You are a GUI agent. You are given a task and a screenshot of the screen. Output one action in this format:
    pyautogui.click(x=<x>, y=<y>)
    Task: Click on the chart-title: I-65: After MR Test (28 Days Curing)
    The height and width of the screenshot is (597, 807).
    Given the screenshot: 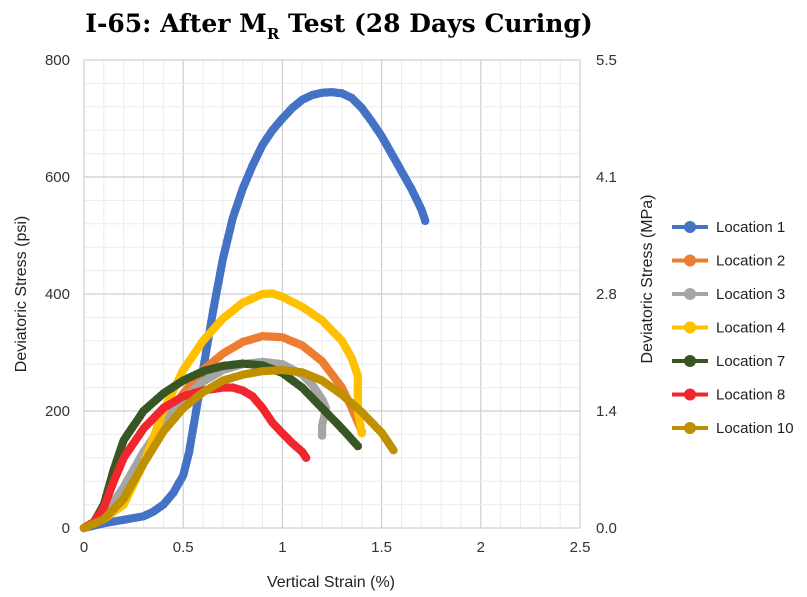 What is the action you would take?
    pyautogui.click(x=338, y=26)
    